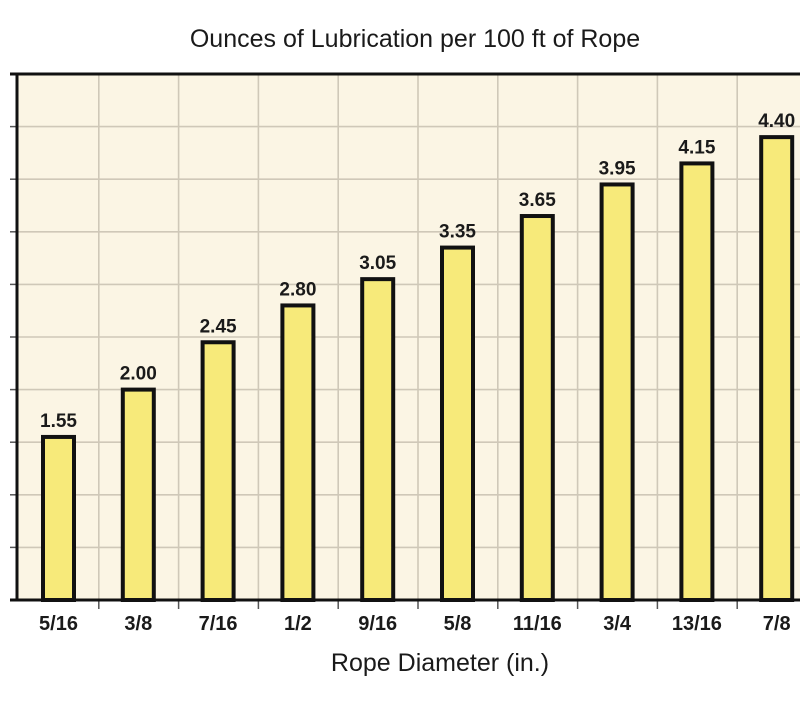  Describe the element at coordinates (138, 374) in the screenshot. I see `data-label: 2.00` at that location.